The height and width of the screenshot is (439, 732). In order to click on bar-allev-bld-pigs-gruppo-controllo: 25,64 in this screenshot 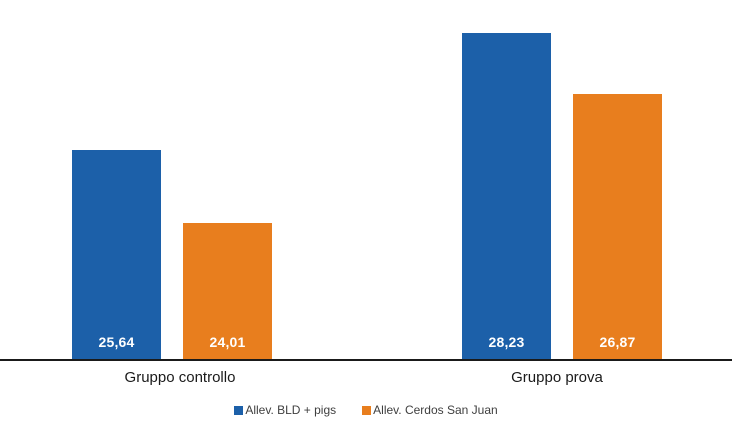, I will do `click(116, 254)`.